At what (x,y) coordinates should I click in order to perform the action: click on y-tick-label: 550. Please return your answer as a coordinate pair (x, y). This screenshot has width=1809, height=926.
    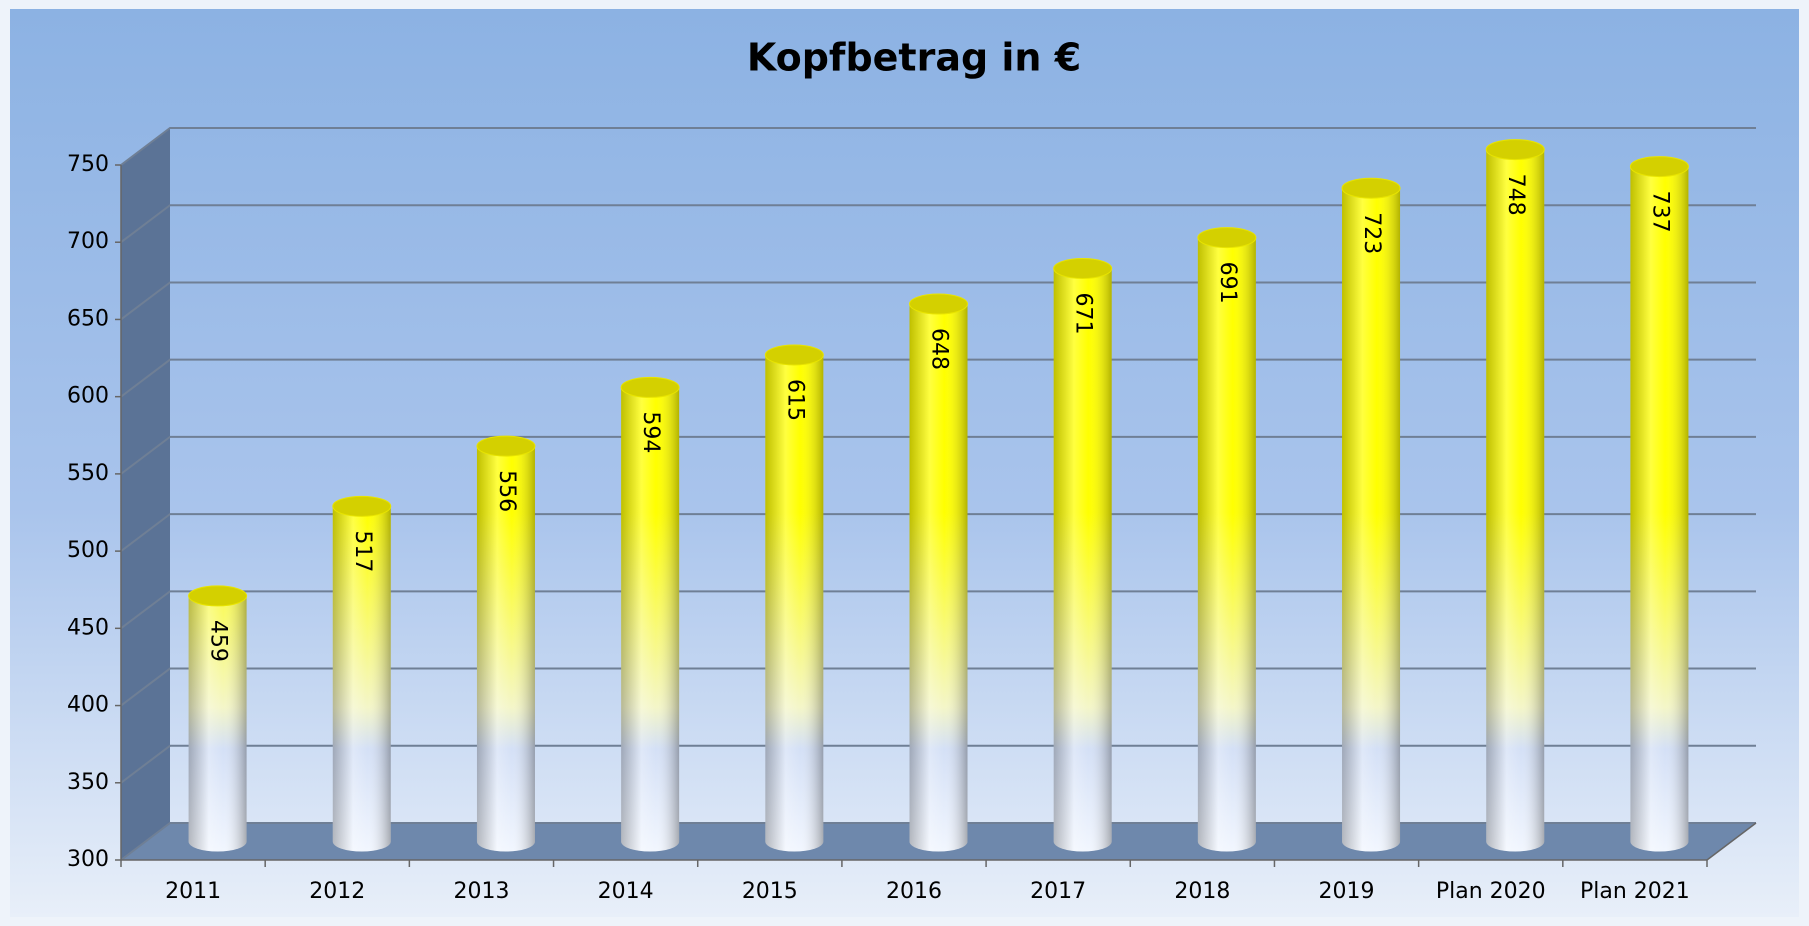
    Looking at the image, I should click on (88, 473).